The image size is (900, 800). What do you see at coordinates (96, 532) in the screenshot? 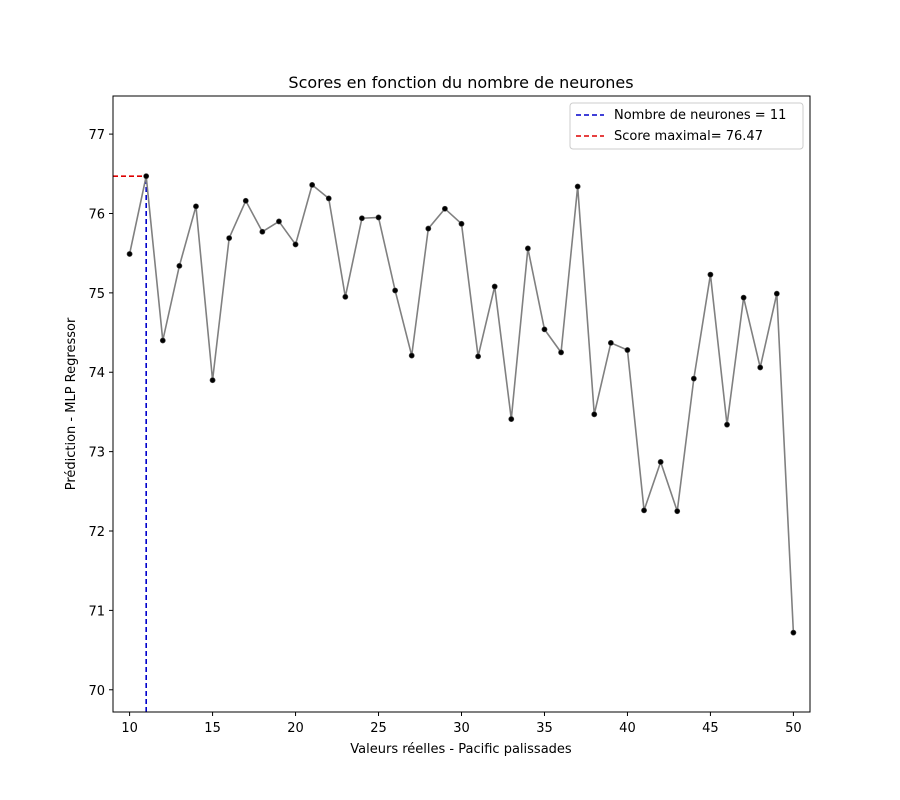
I see `y-tick-label: 72` at bounding box center [96, 532].